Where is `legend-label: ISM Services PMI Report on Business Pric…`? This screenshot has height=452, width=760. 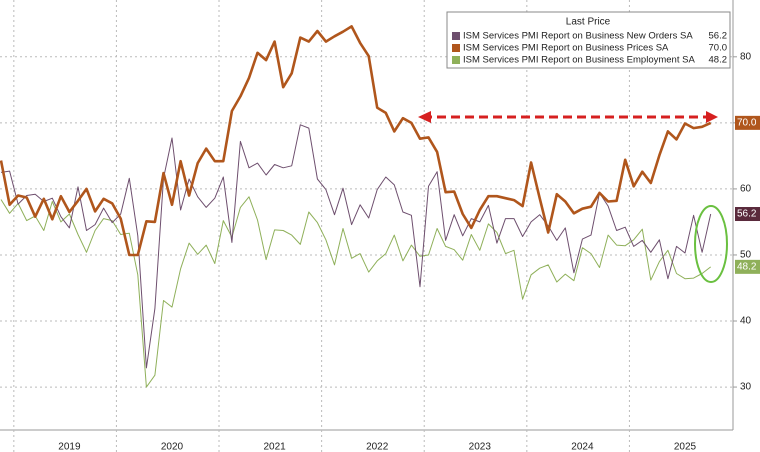 legend-label: ISM Services PMI Report on Business Pric… is located at coordinates (566, 48).